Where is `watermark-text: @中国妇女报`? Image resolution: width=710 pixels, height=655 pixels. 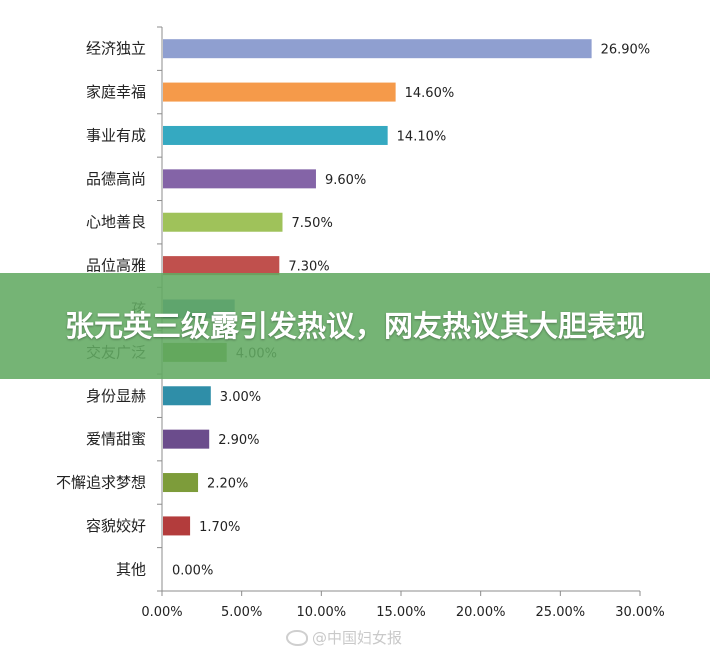
watermark-text: @中国妇女报 is located at coordinates (357, 638).